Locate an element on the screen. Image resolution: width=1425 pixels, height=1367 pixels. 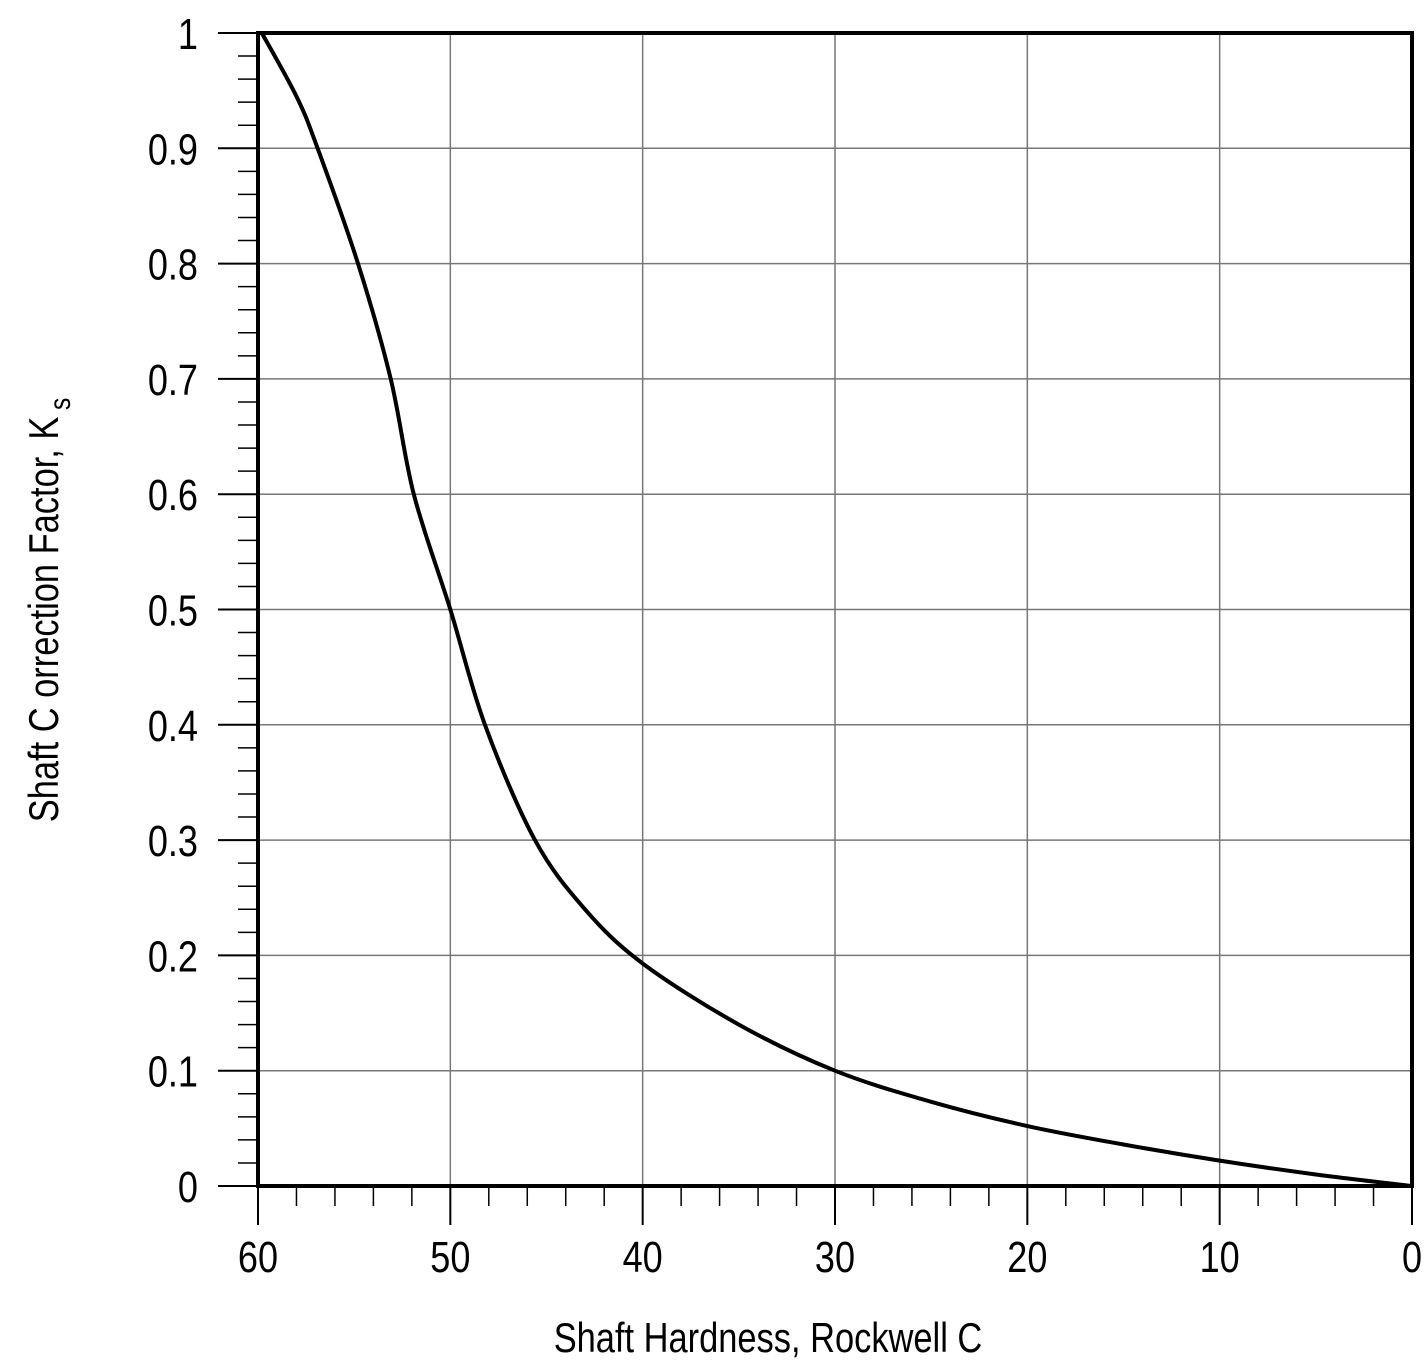
y-axis-label-text: Shaft C orrection Factor, K is located at coordinates (44, 619).